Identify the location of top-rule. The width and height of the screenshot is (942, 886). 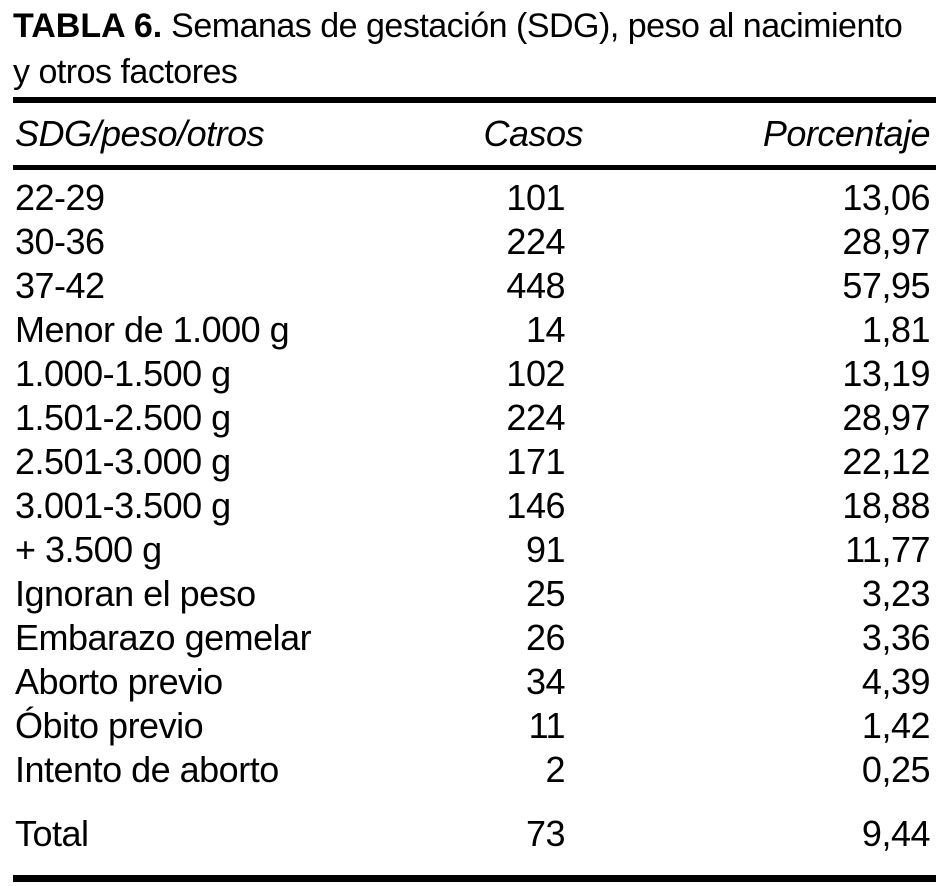
(474, 100).